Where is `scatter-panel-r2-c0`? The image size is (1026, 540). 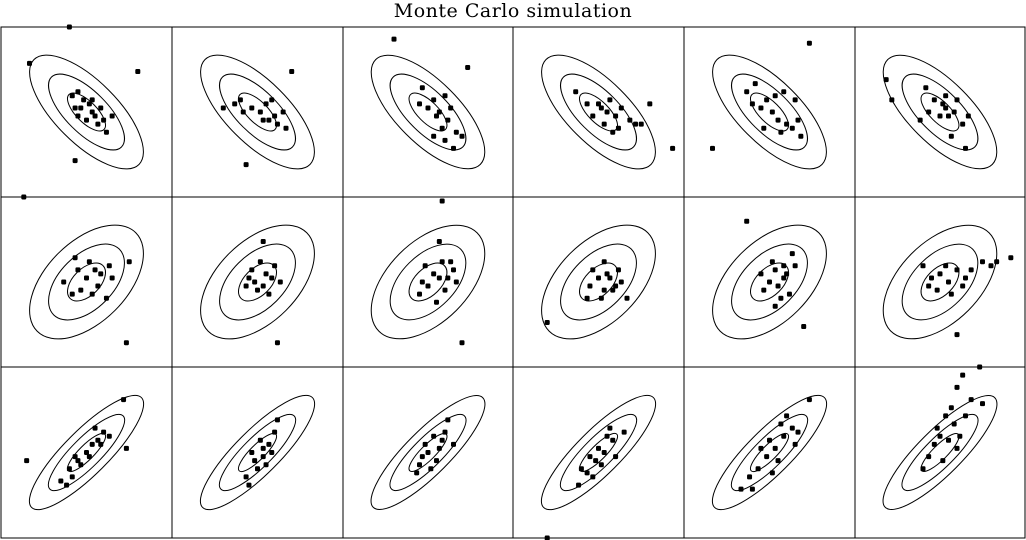 scatter-panel-r2-c0 is located at coordinates (84, 452).